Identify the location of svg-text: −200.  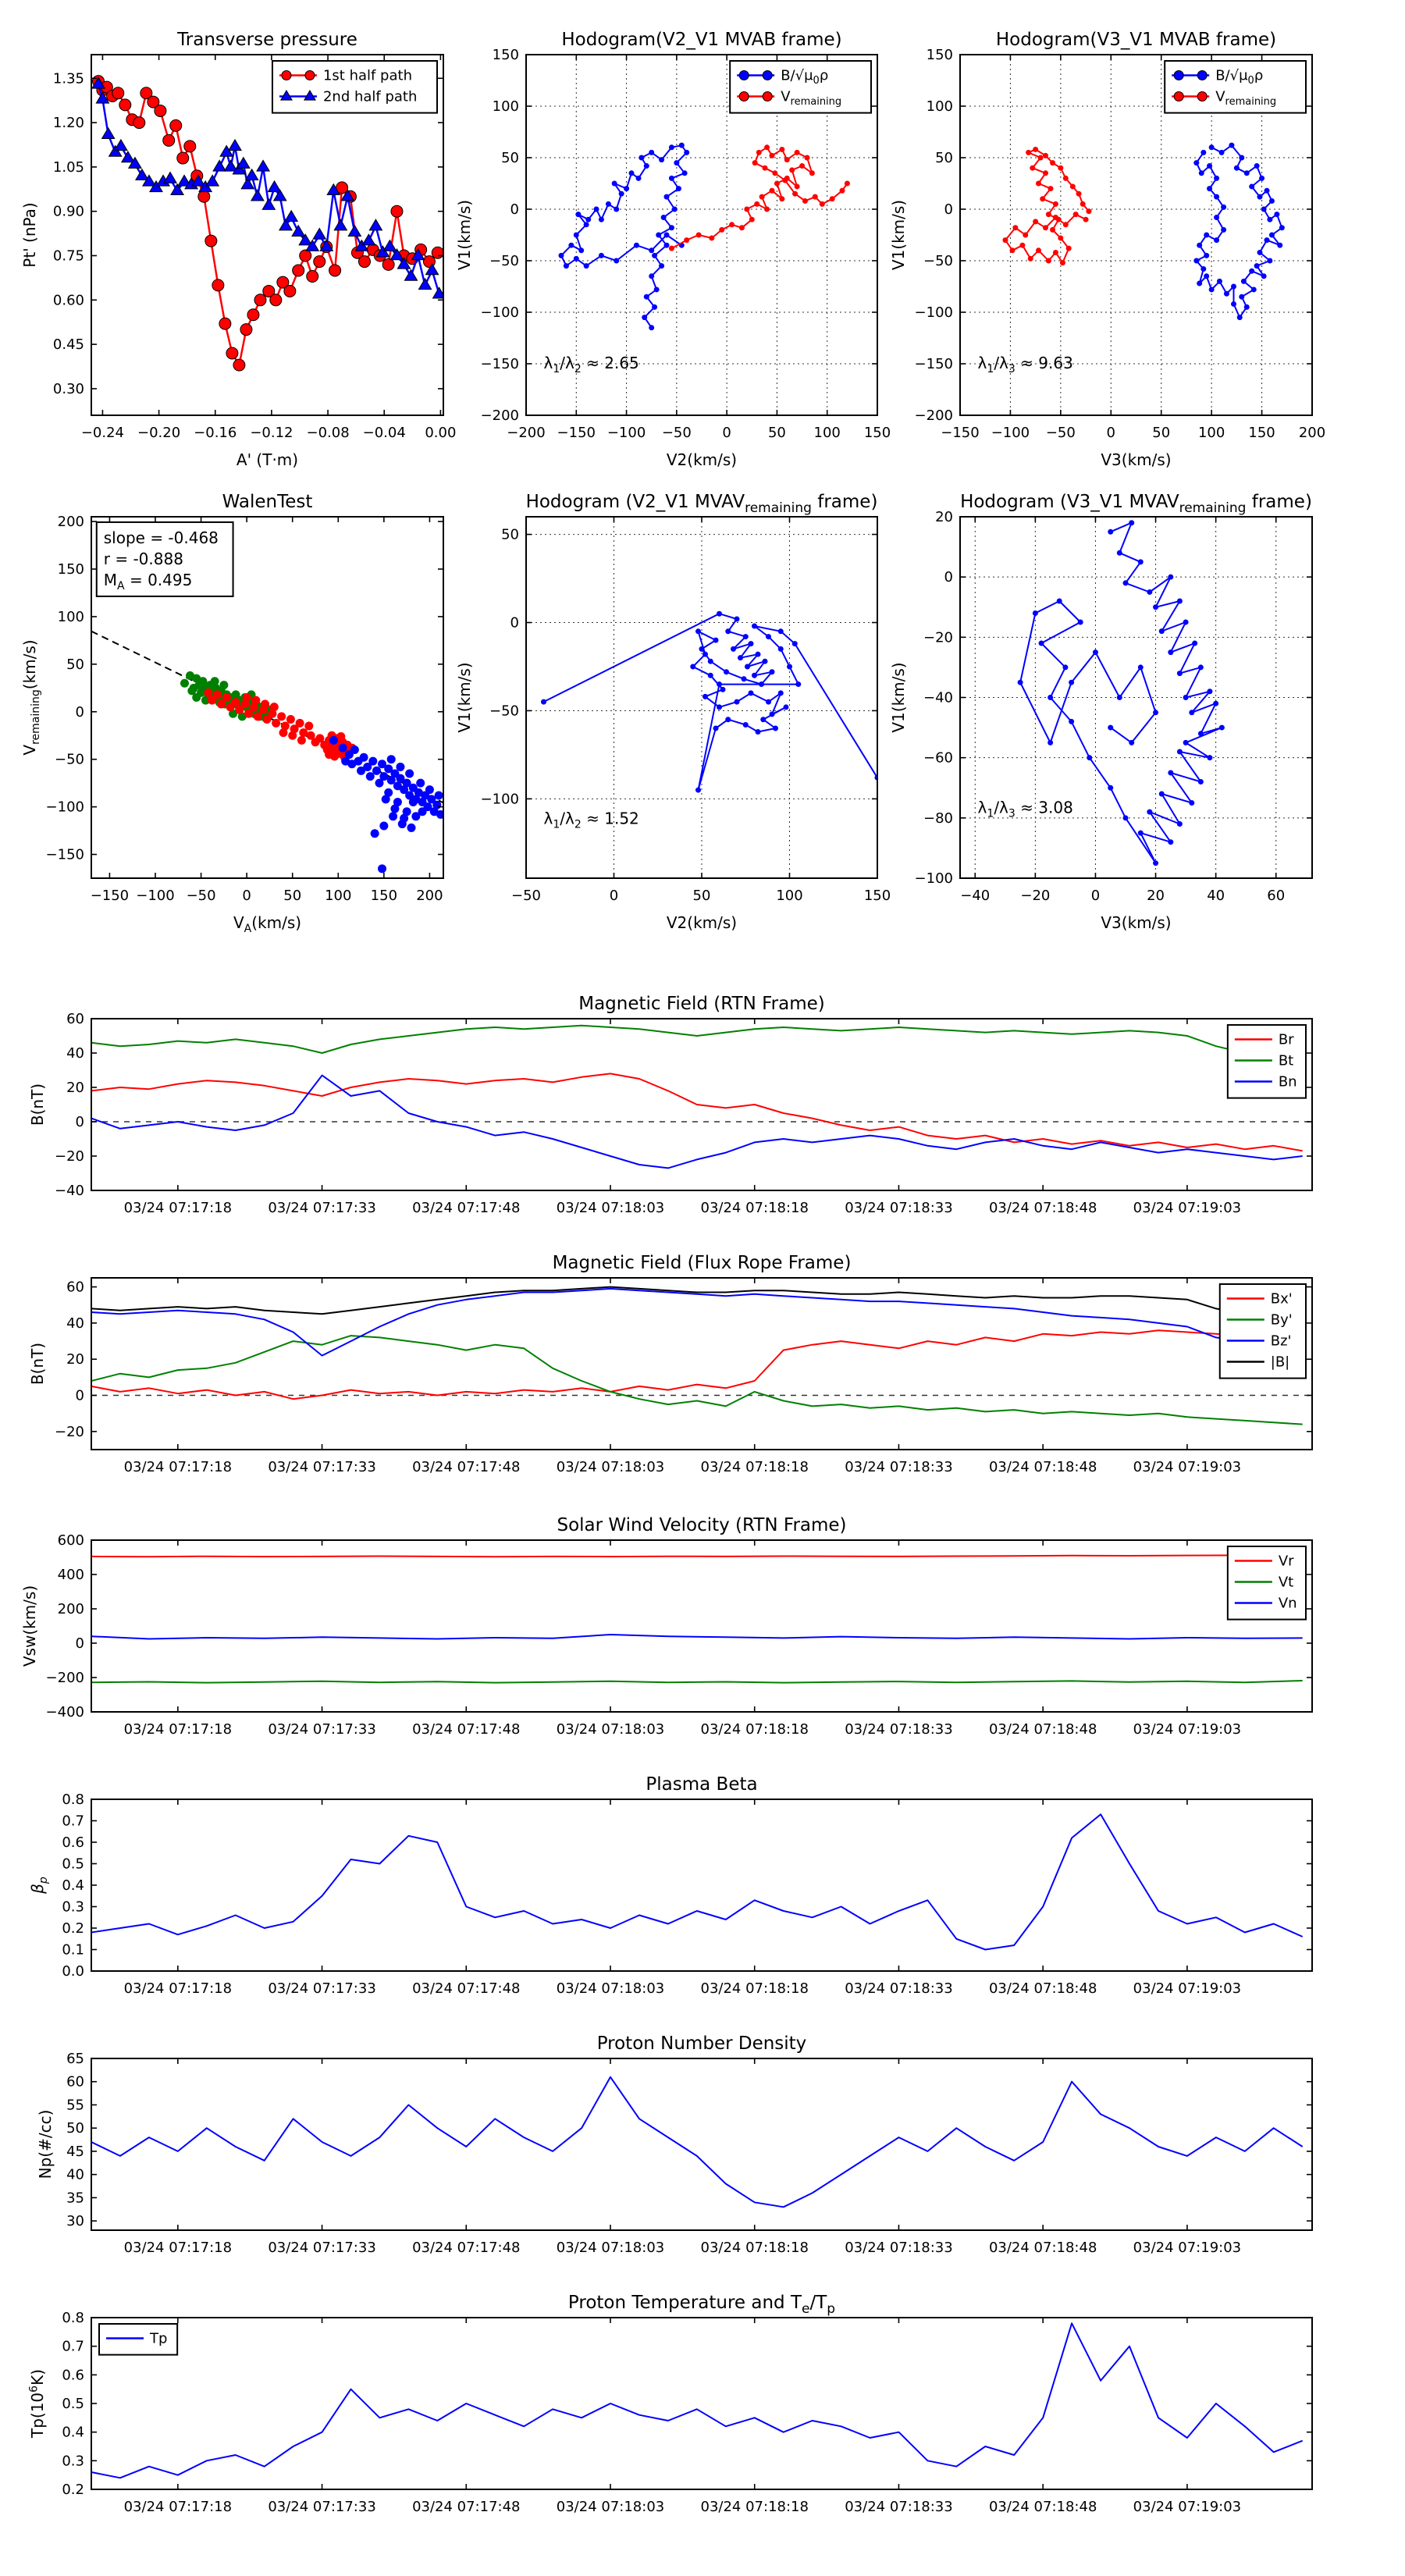
(500, 415).